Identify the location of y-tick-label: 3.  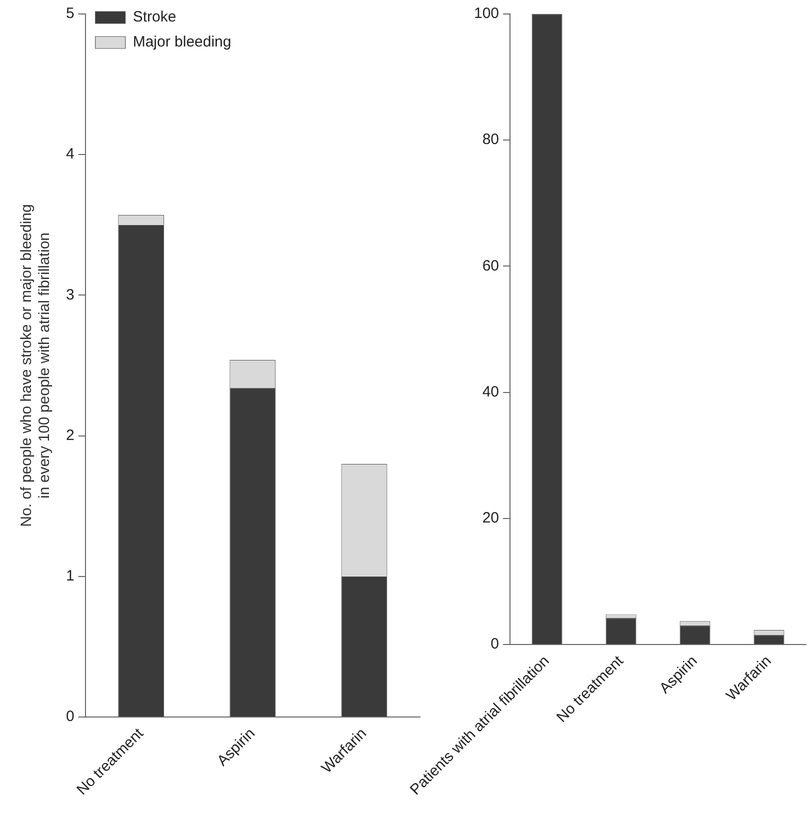
(70, 295).